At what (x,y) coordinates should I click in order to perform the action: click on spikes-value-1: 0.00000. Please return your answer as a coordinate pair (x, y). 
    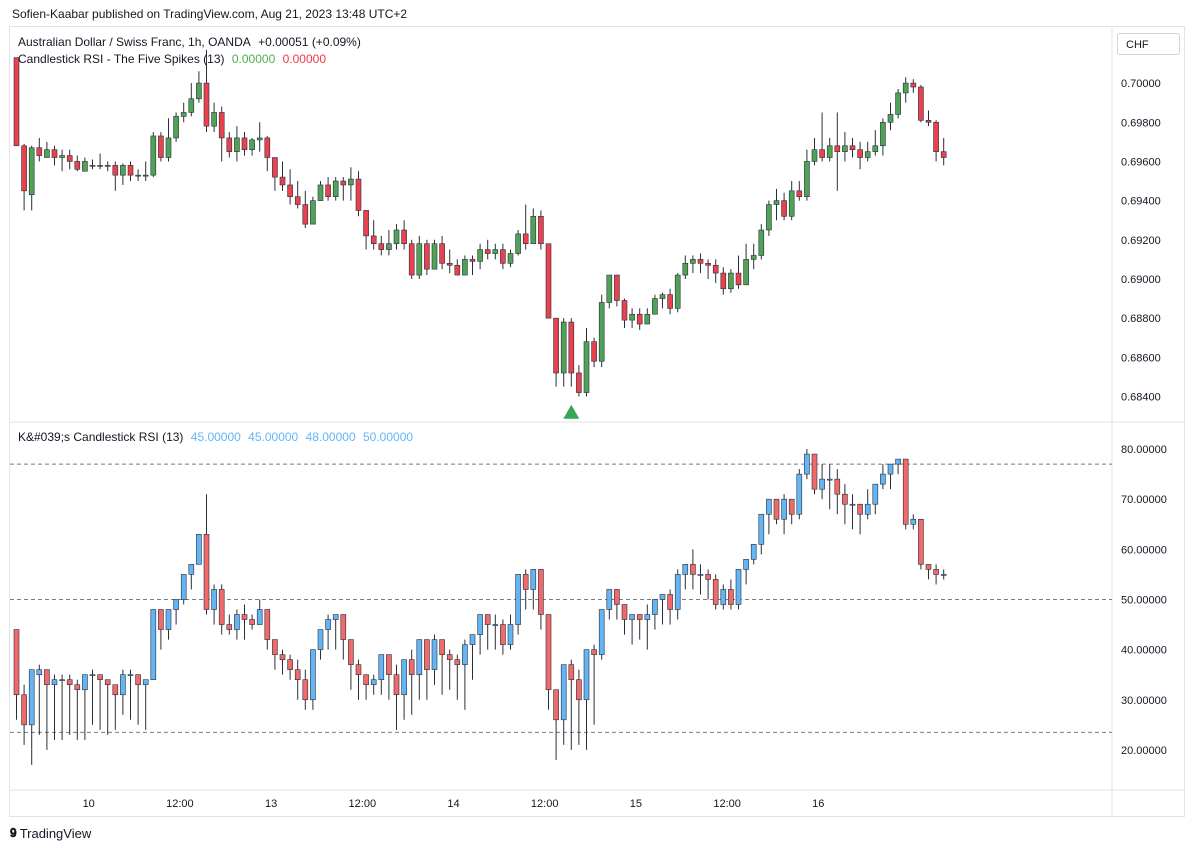
    Looking at the image, I should click on (253, 59).